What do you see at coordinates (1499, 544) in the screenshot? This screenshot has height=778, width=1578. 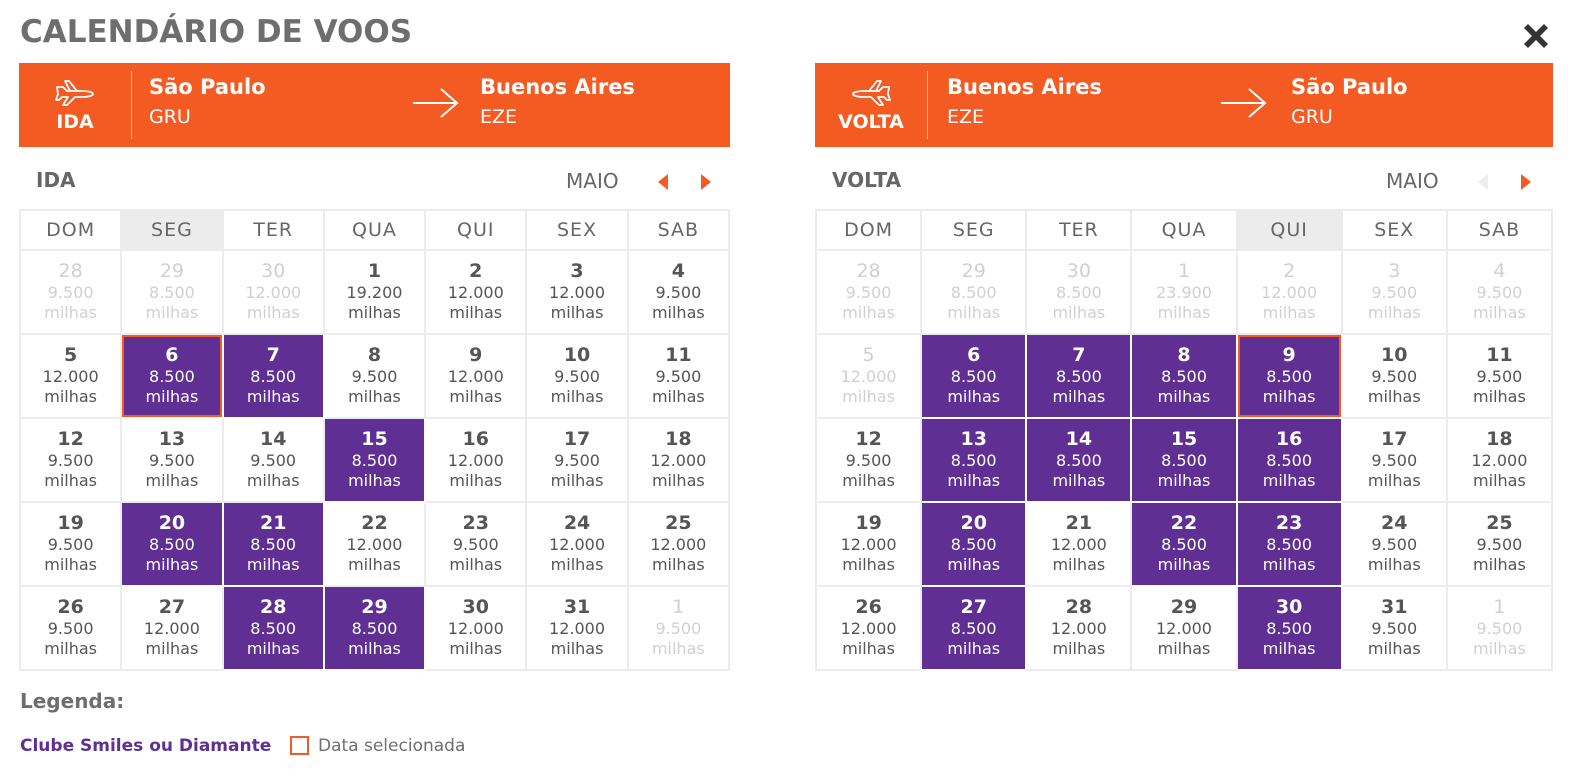 I see `calendar-day-cell: 25 9.500 milhas` at bounding box center [1499, 544].